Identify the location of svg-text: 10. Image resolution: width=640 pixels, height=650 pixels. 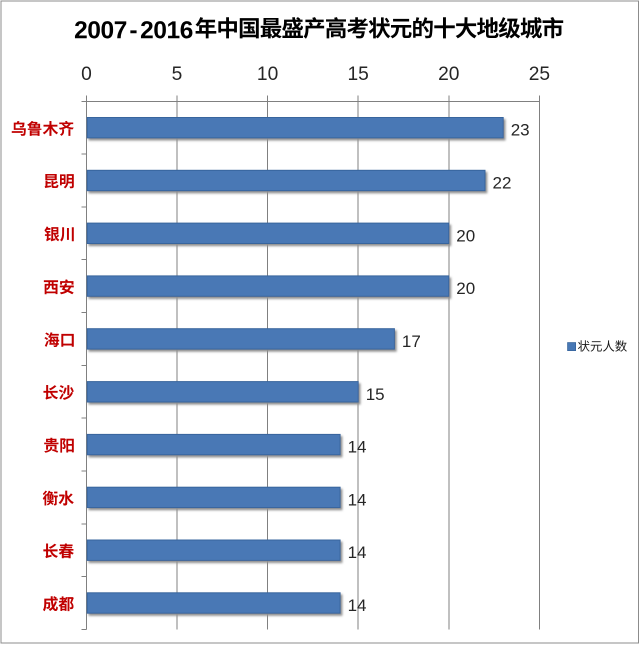
(267, 74).